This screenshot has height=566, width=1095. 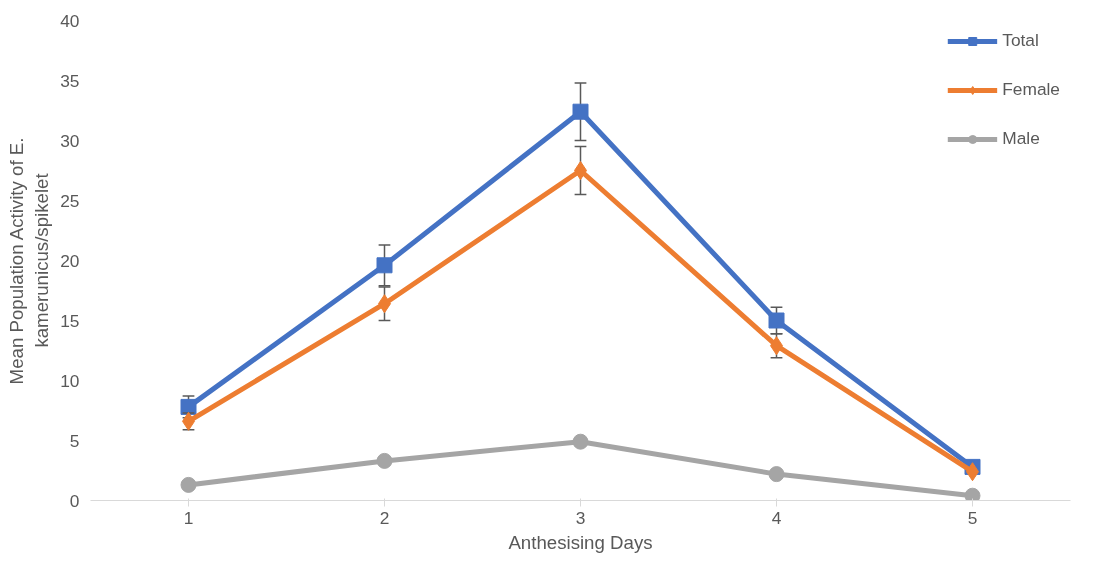 What do you see at coordinates (580, 517) in the screenshot?
I see `x-tick-label: 3` at bounding box center [580, 517].